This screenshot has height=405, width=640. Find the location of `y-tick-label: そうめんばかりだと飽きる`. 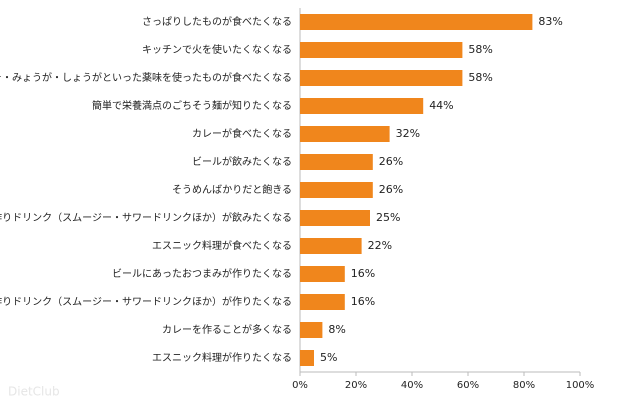

y-tick-label: そうめんばかりだと飽きる is located at coordinates (232, 189).